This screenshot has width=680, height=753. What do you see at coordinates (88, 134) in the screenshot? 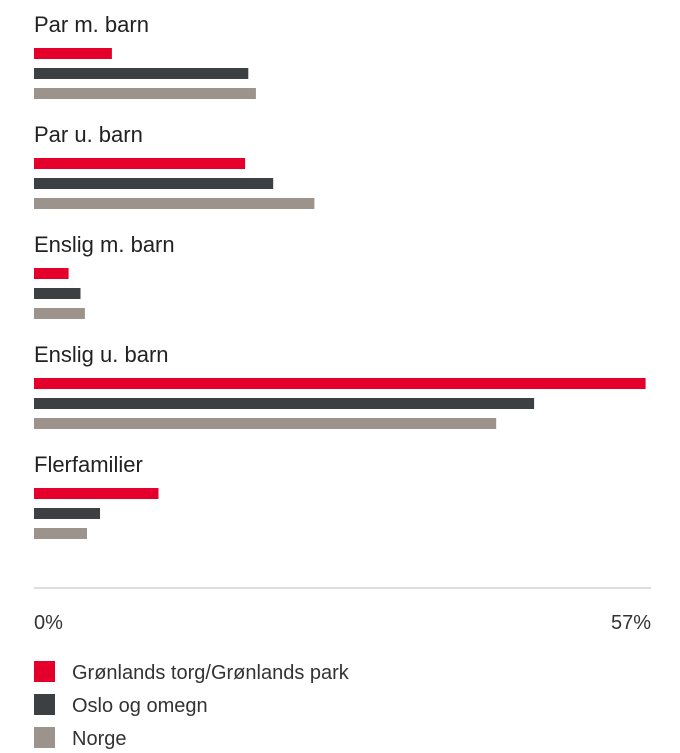
I see `category-label: Par u. barn` at bounding box center [88, 134].